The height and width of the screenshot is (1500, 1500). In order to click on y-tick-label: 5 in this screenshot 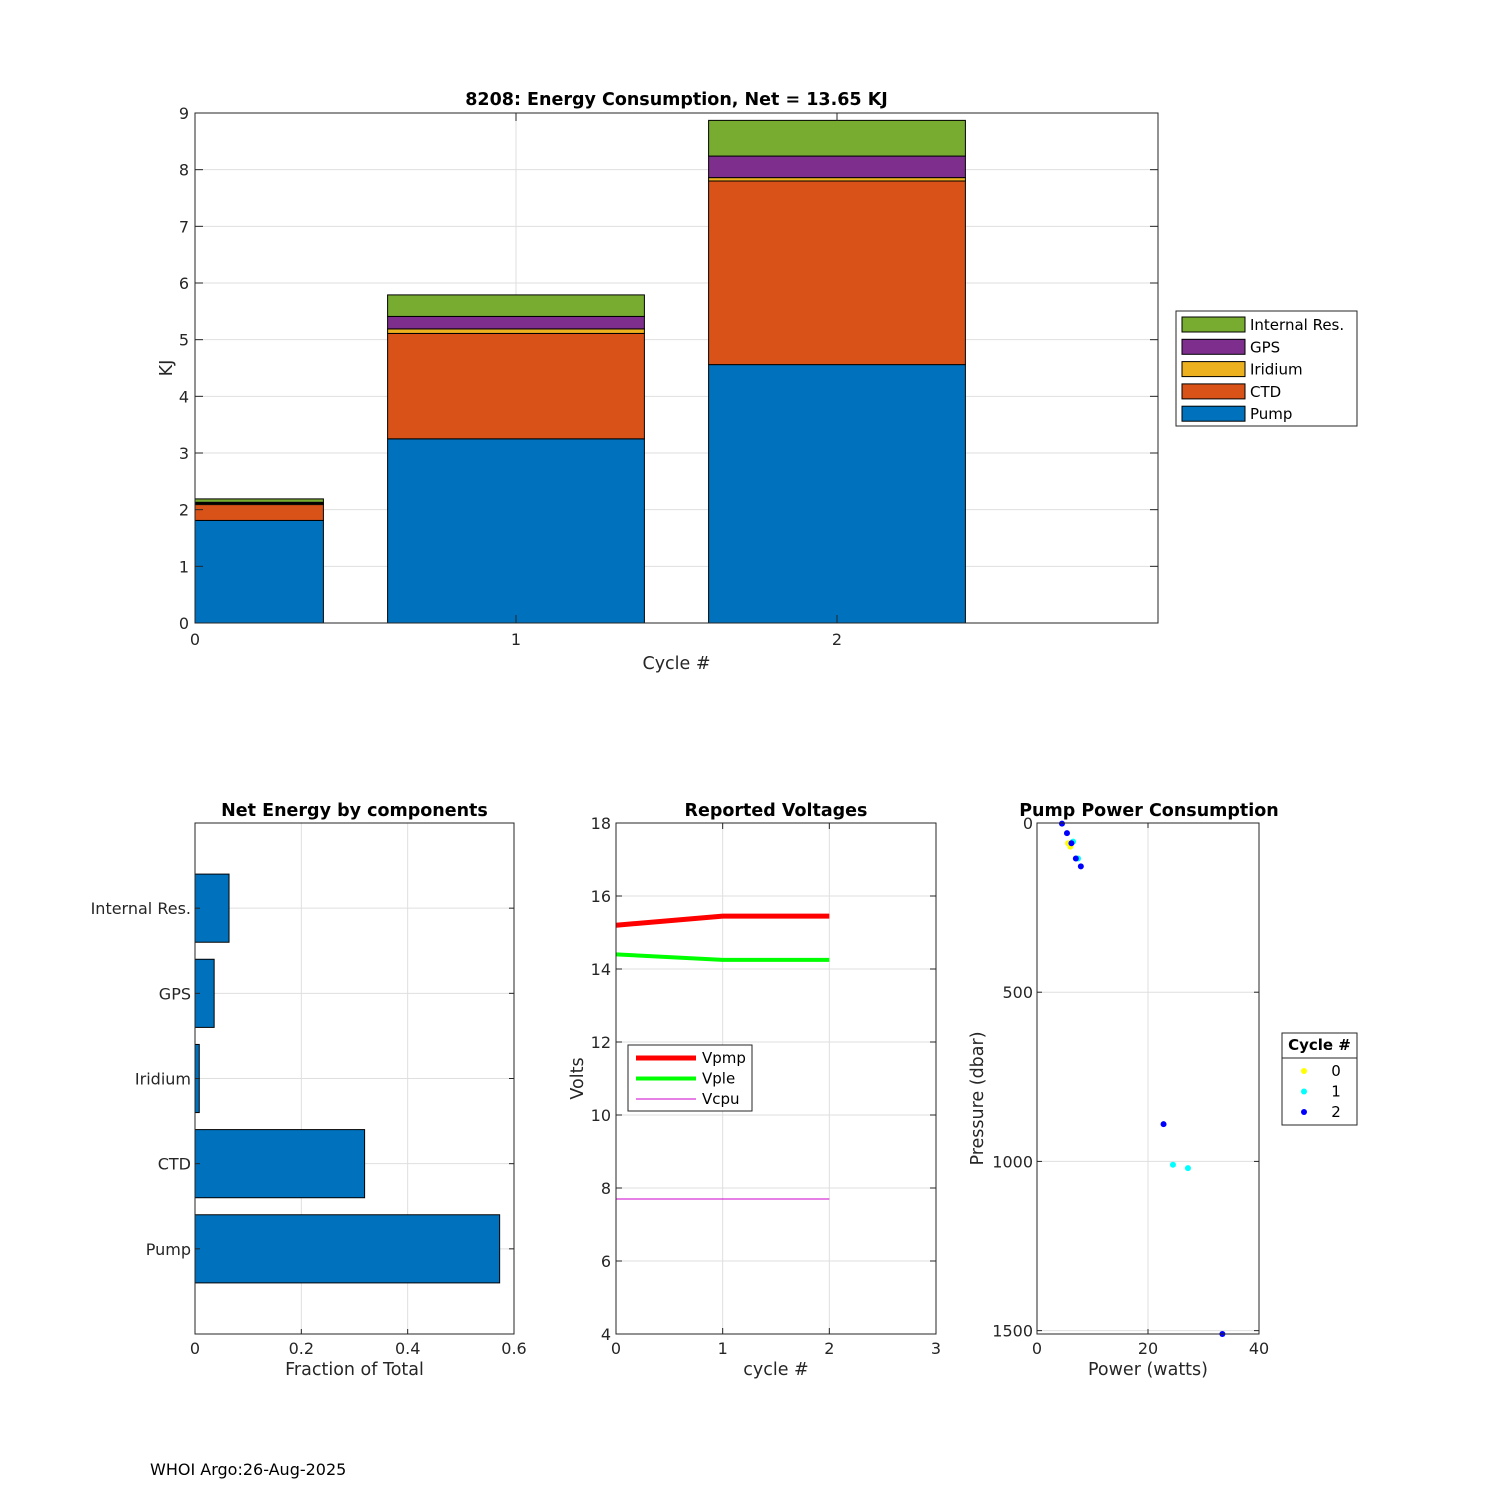, I will do `click(184, 340)`.